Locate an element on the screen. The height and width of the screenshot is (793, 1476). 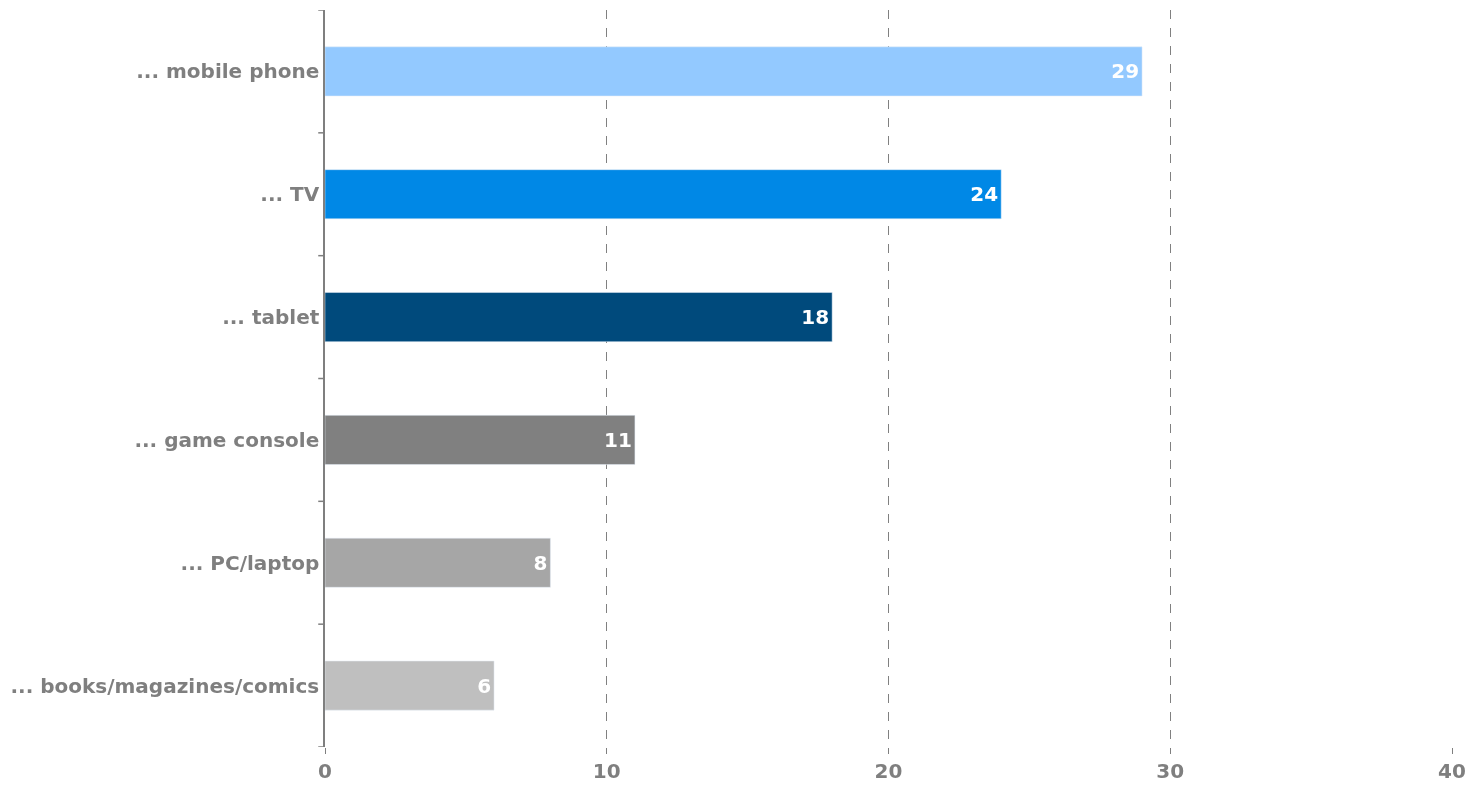
y-tick-label: ... game console is located at coordinates (227, 439).